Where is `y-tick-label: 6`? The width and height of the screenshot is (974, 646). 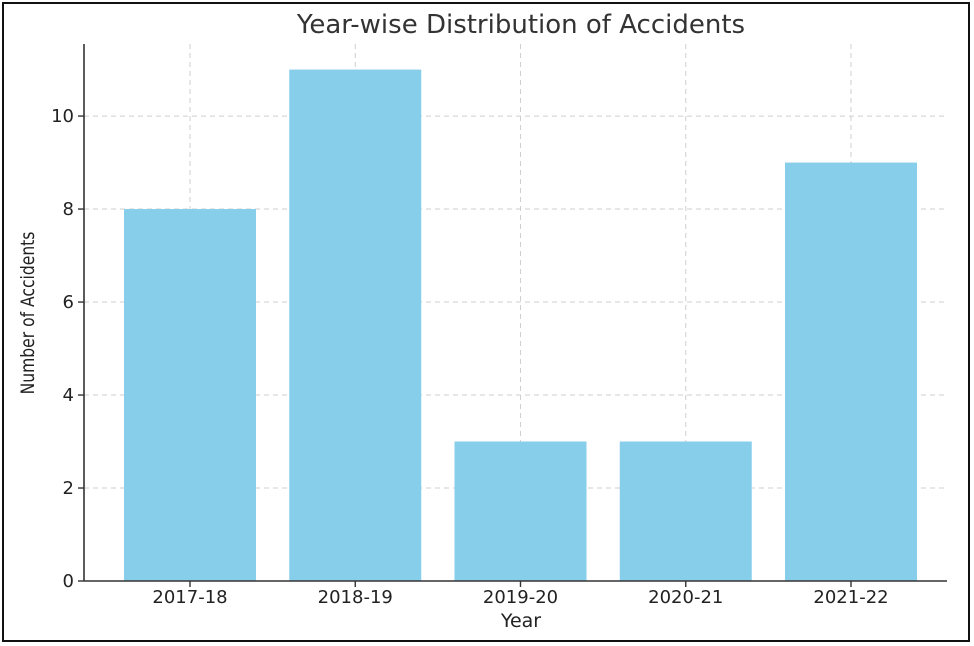
y-tick-label: 6 is located at coordinates (68, 302).